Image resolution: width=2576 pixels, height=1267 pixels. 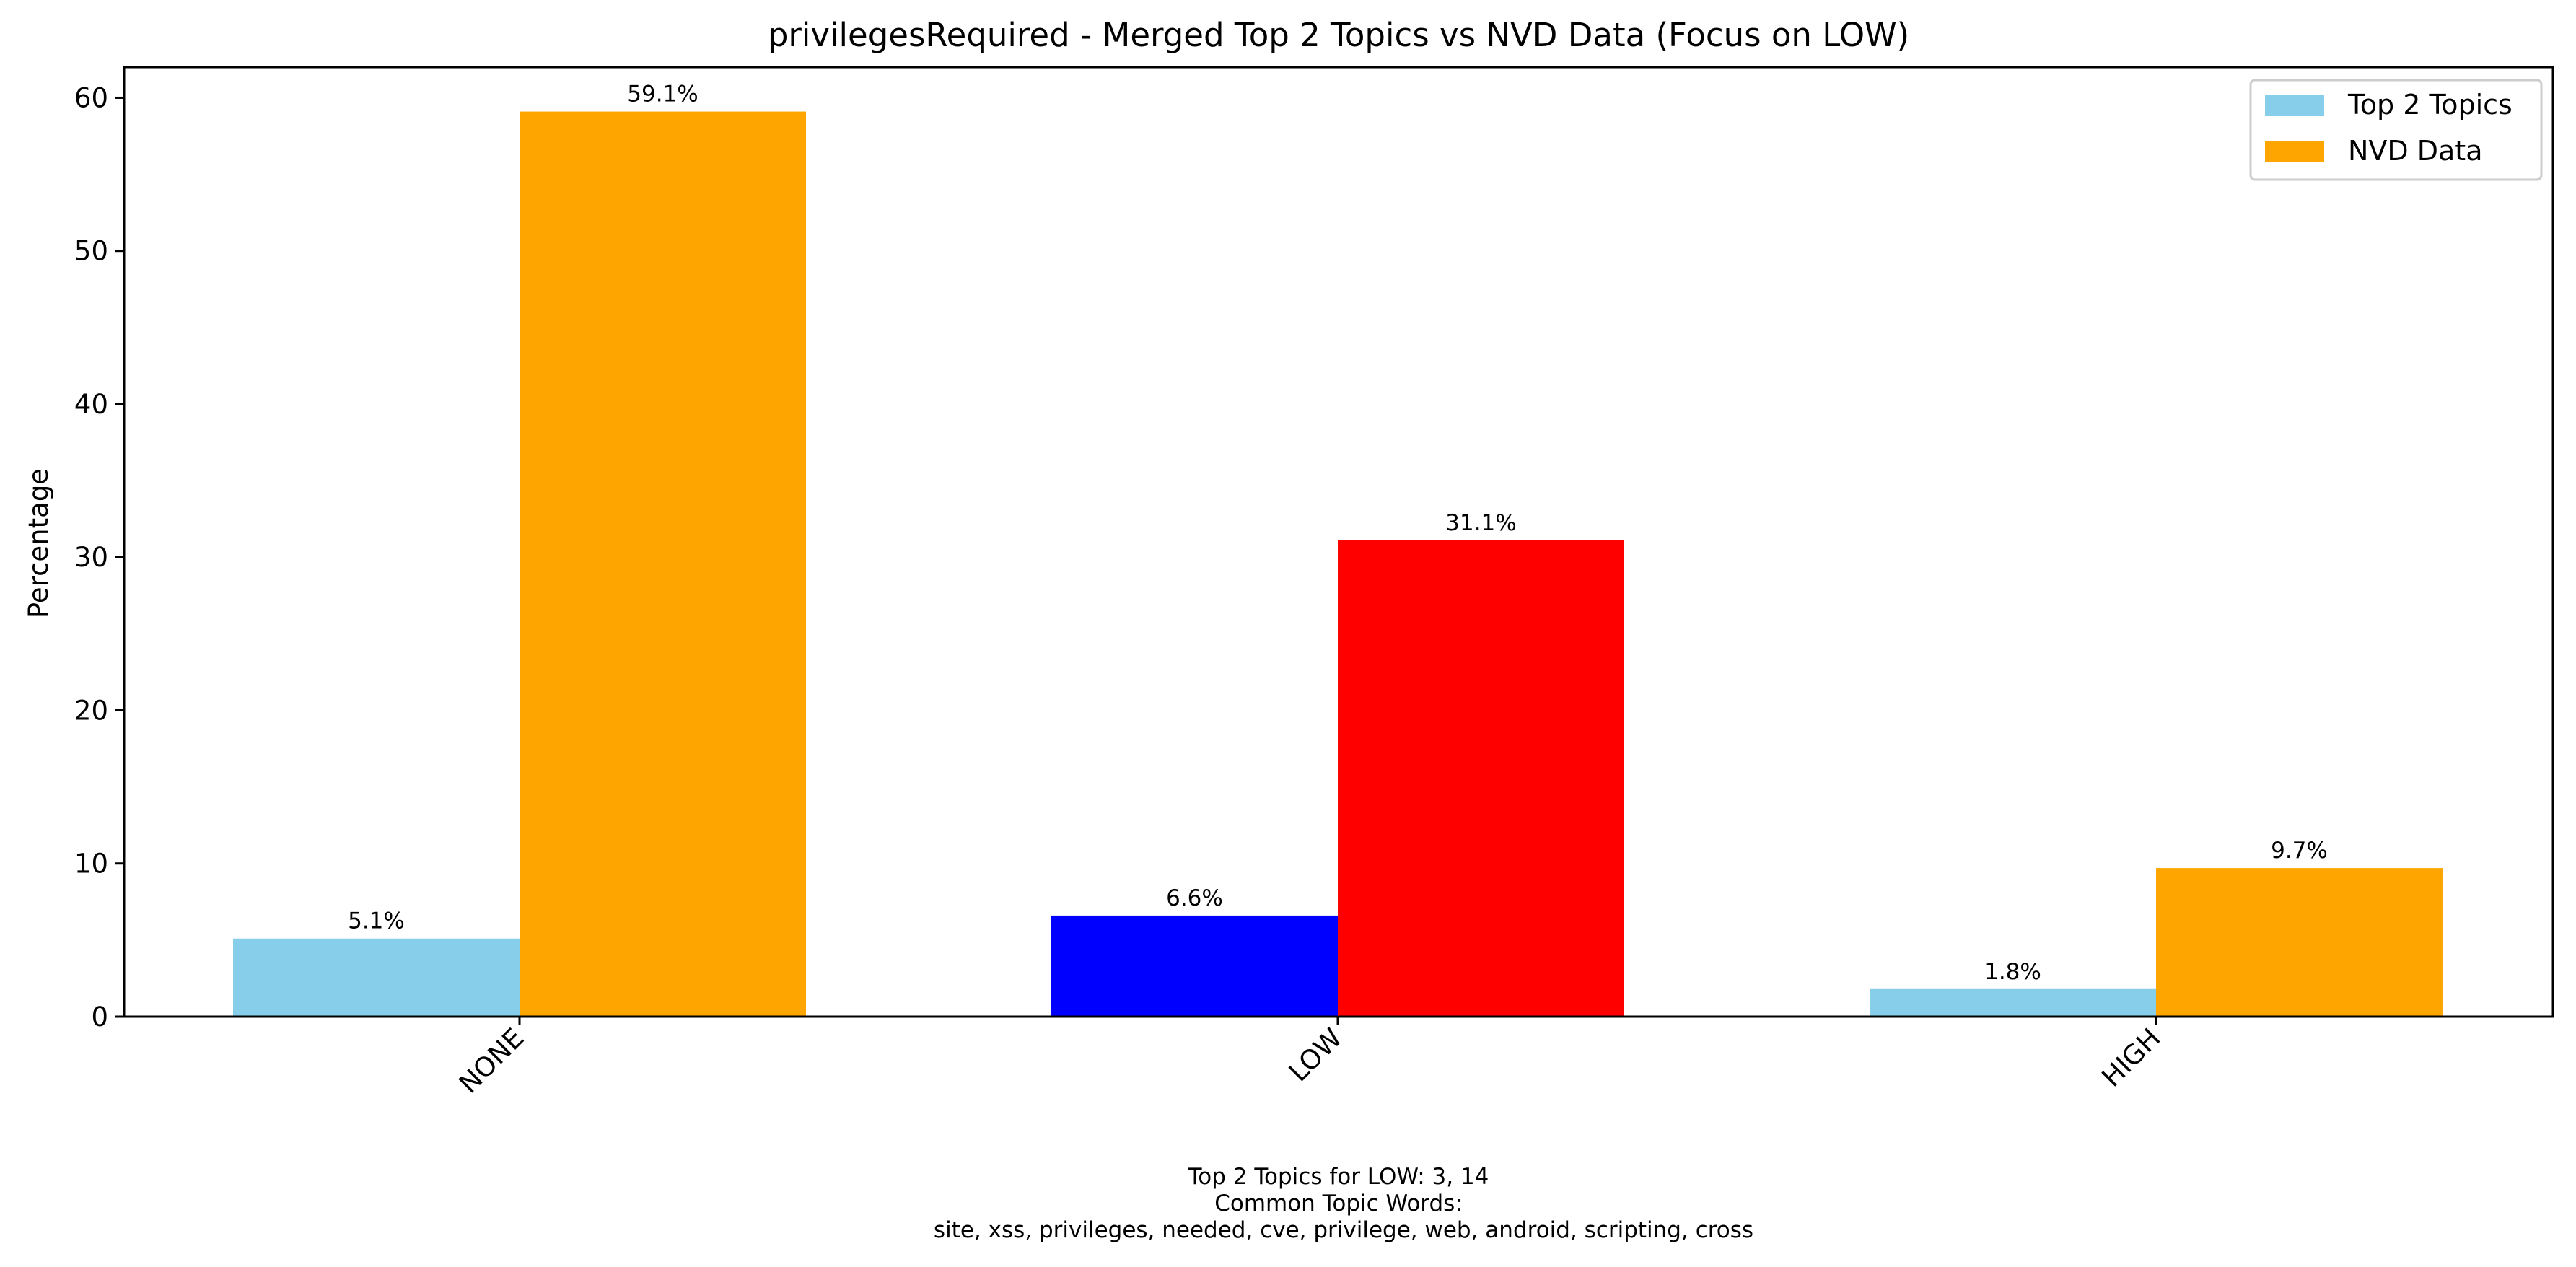 I want to click on bar-value-label: 6.6%, so click(x=1194, y=898).